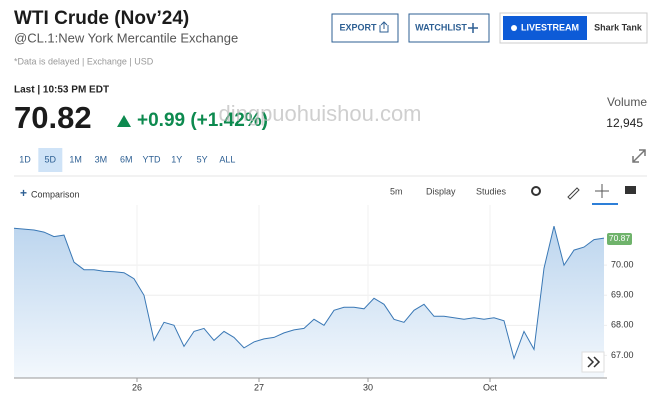 The image size is (660, 401). I want to click on y-tick-label: 70.00, so click(622, 265).